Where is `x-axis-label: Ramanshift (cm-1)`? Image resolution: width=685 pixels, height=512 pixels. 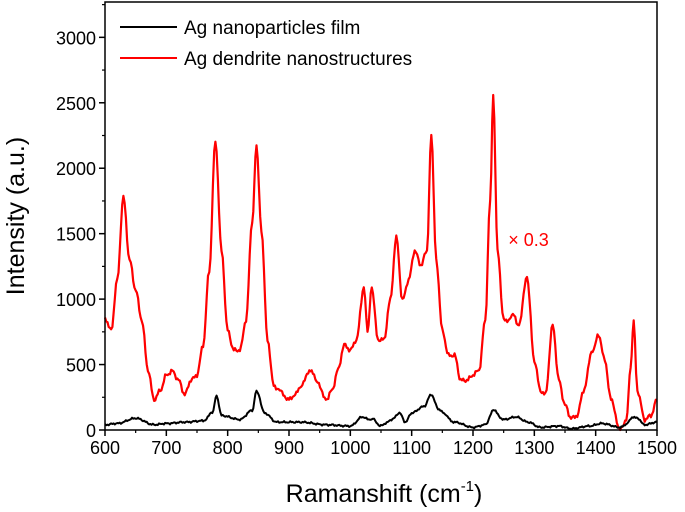
x-axis-label: Ramanshift (cm-1) is located at coordinates (384, 493).